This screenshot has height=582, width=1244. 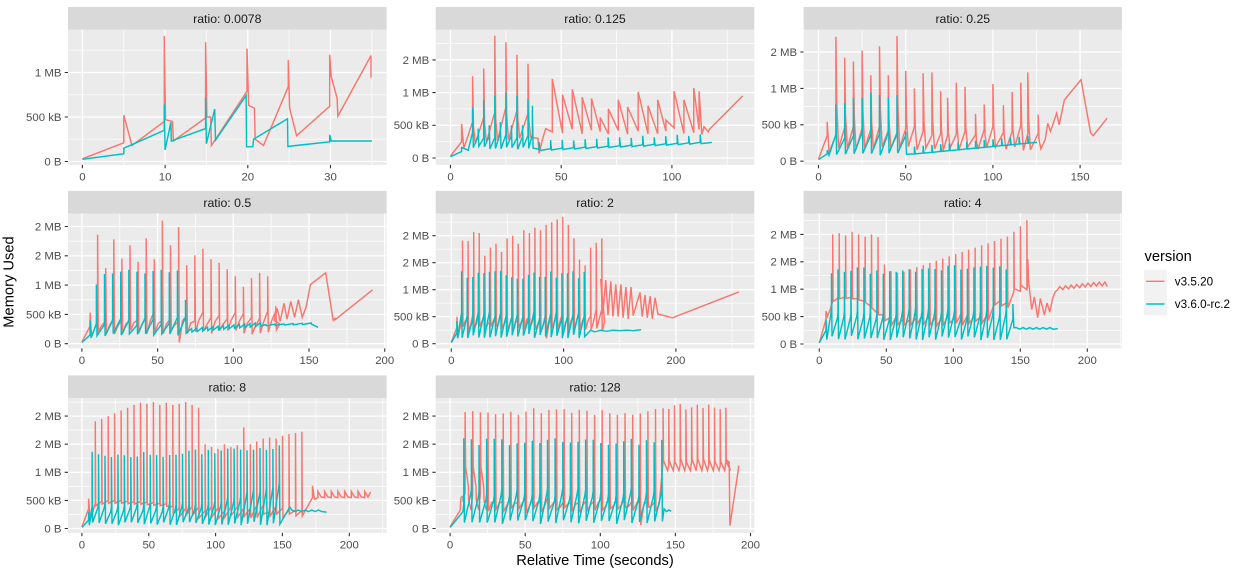 What do you see at coordinates (165, 177) in the screenshot?
I see `svg-text: 10` at bounding box center [165, 177].